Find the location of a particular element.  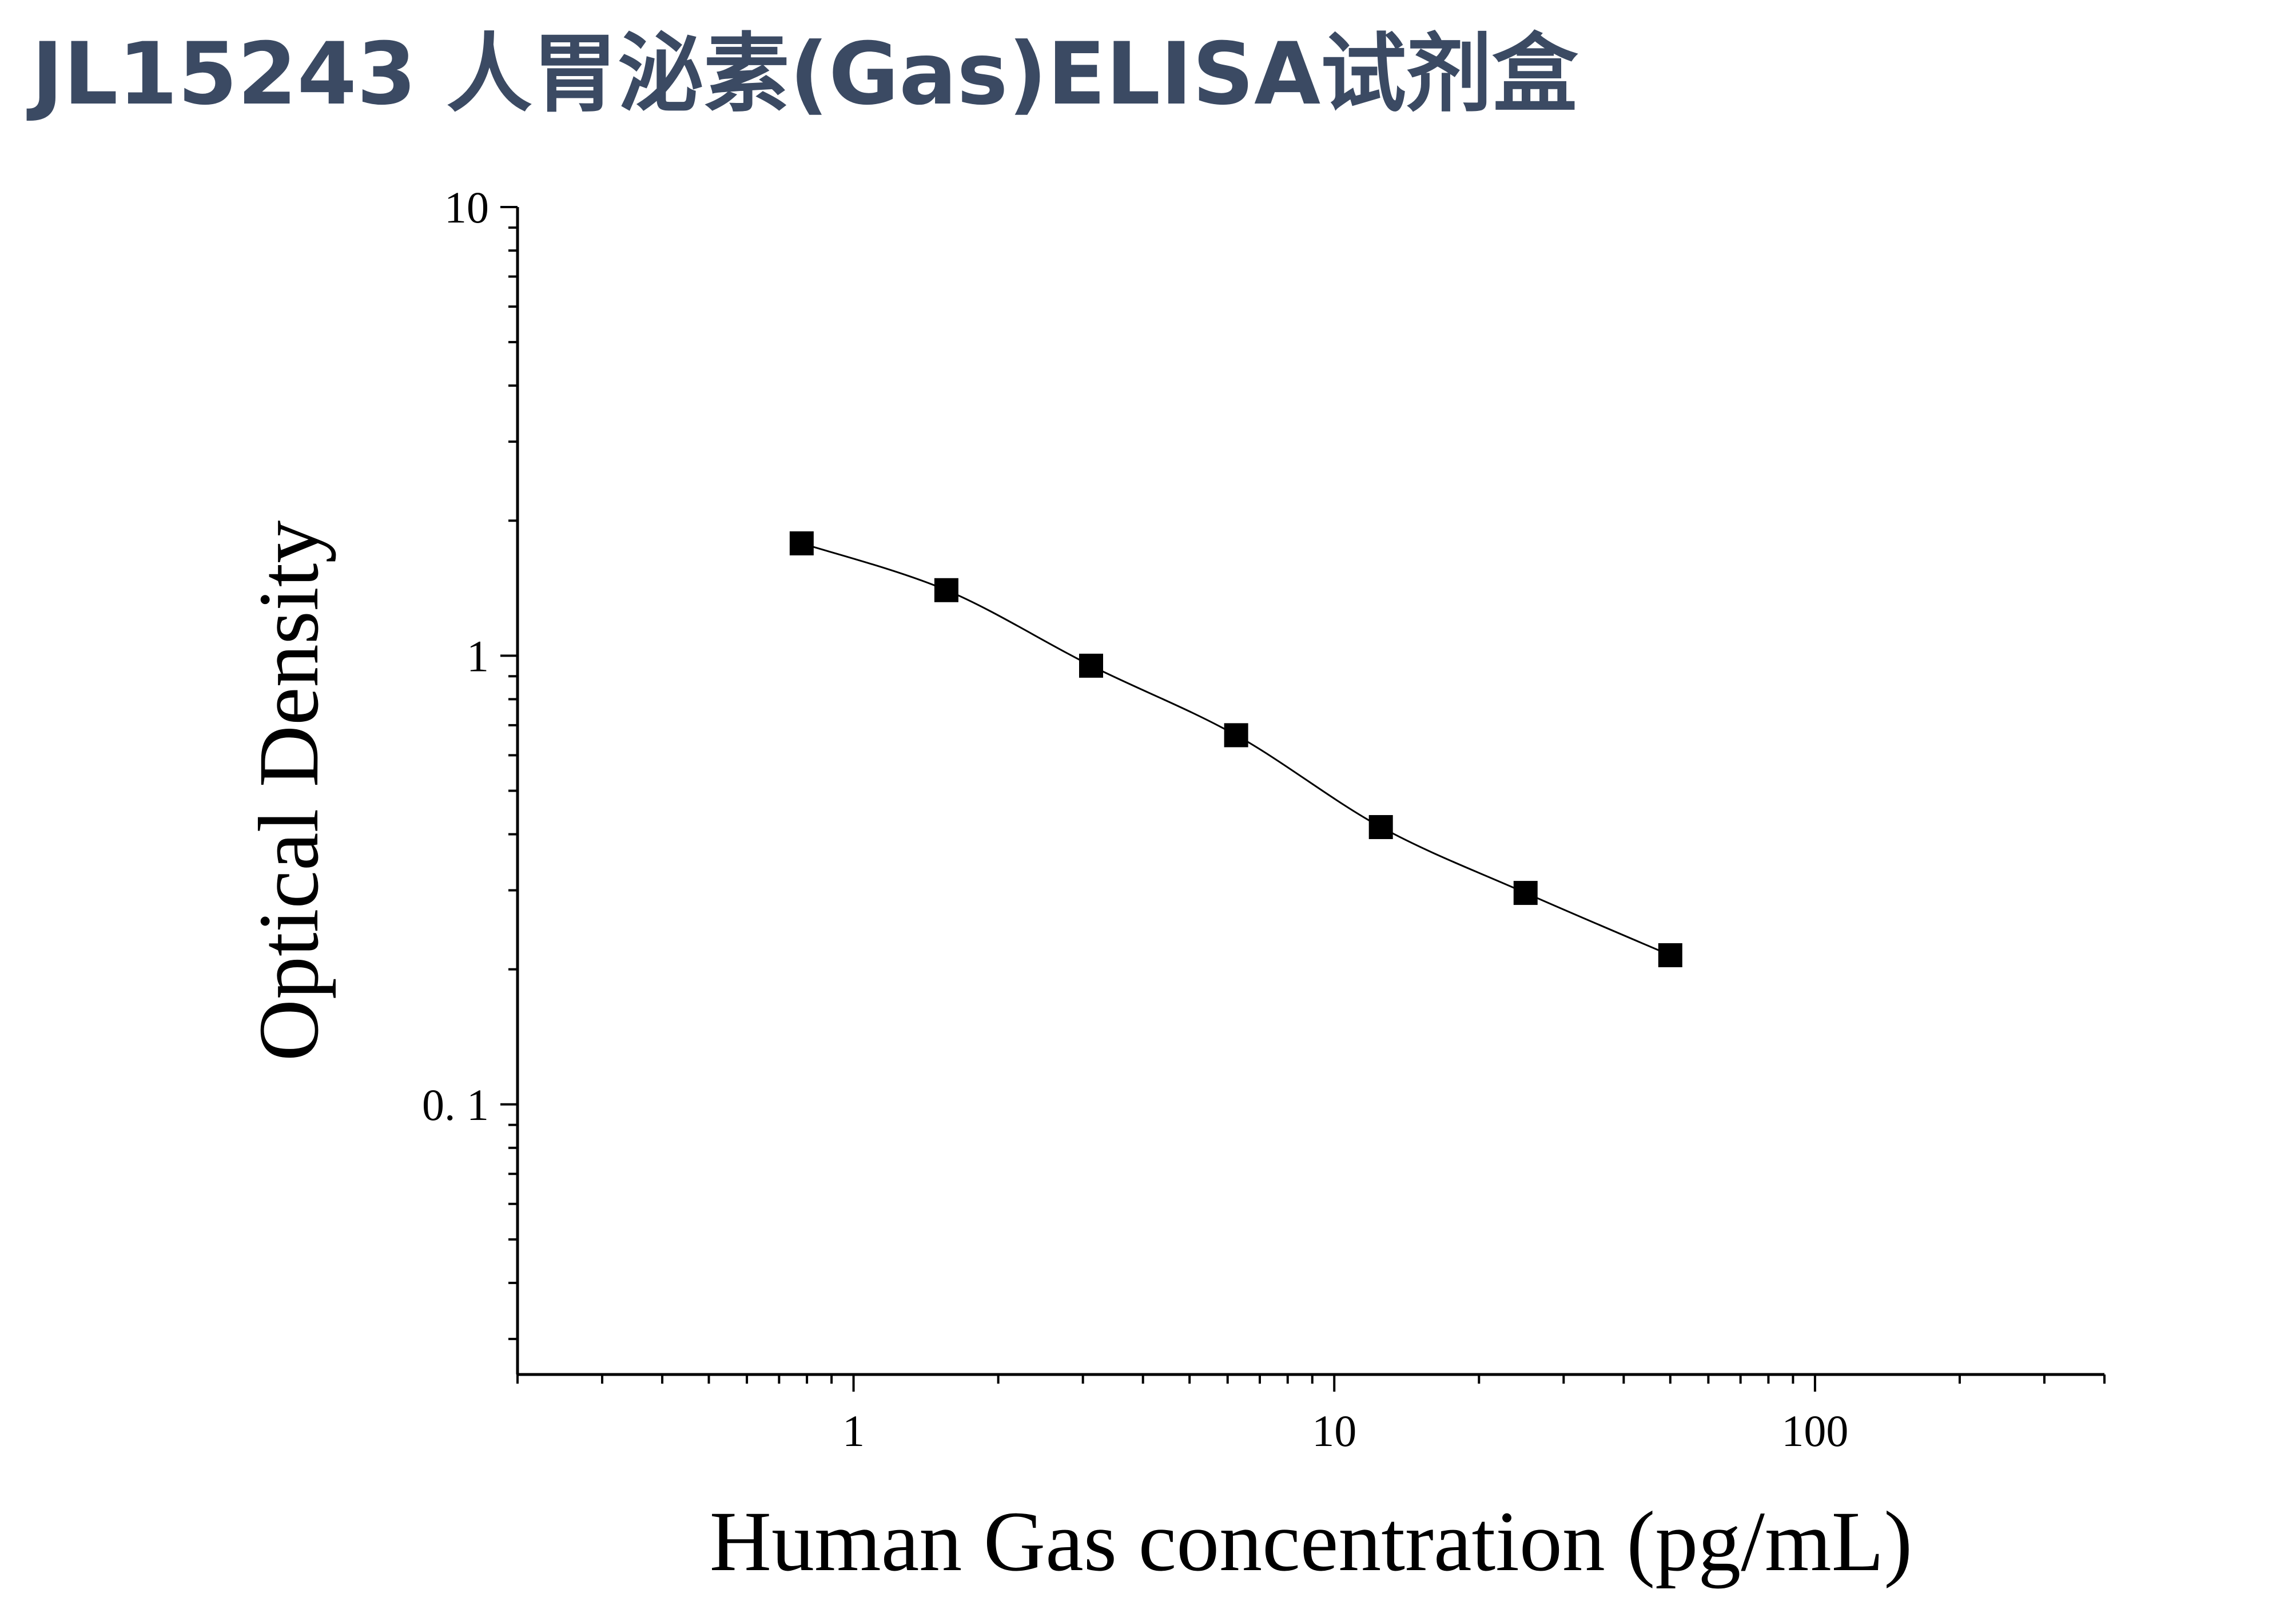

fit-curve is located at coordinates (1236, 749).